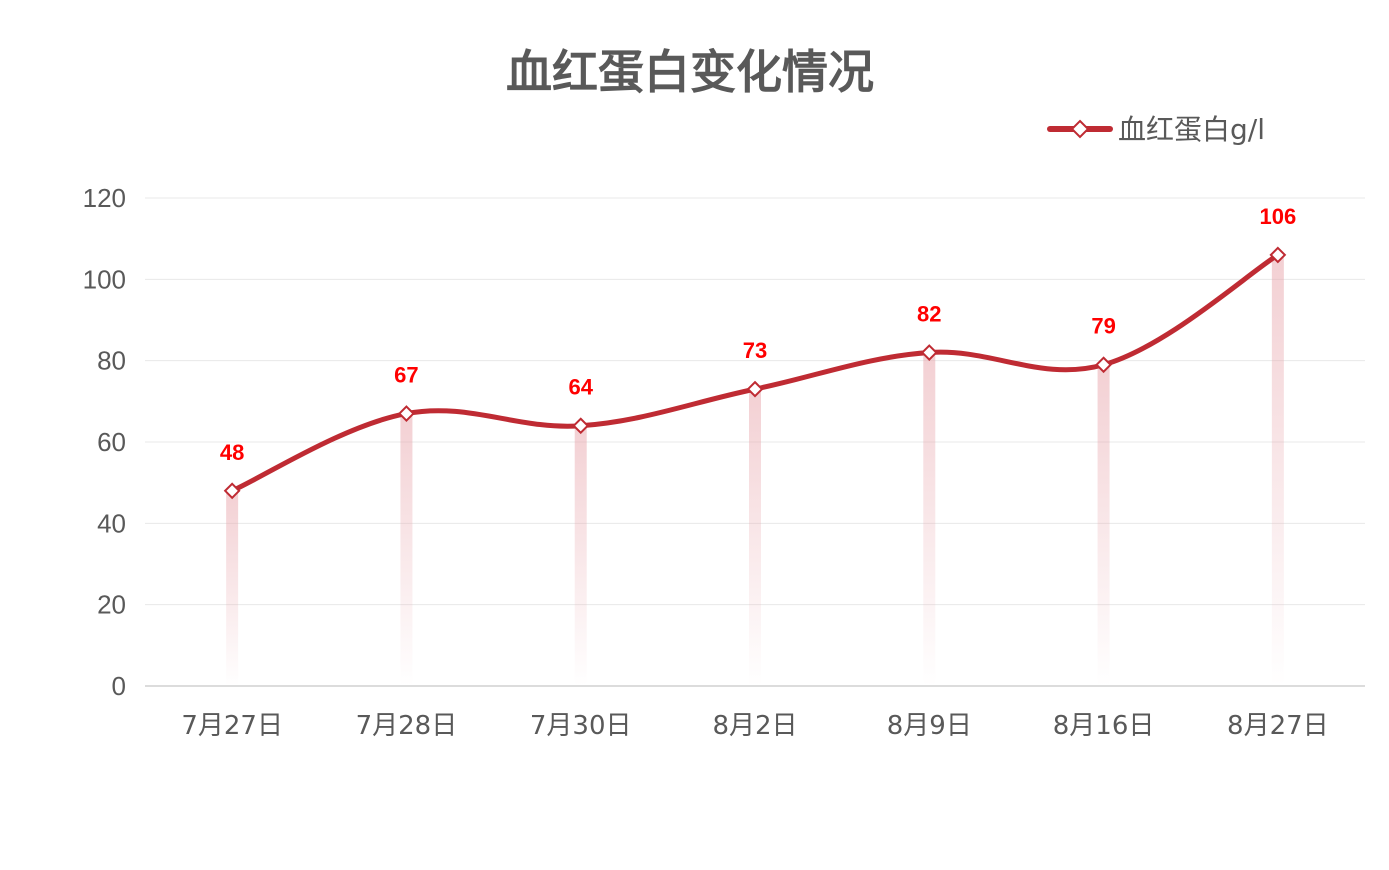 Image resolution: width=1389 pixels, height=870 pixels. I want to click on x-tick-label: 8月2日, so click(754, 726).